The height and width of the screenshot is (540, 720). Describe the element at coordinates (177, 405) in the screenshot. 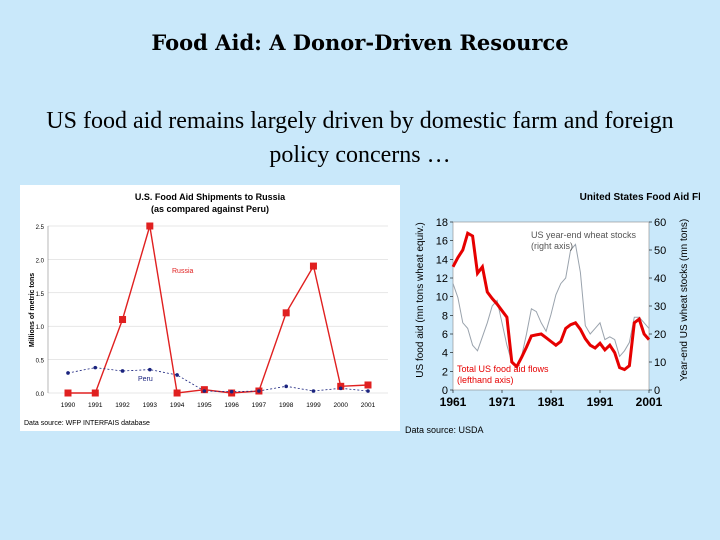

I see `x-tick-label: 1994` at that location.